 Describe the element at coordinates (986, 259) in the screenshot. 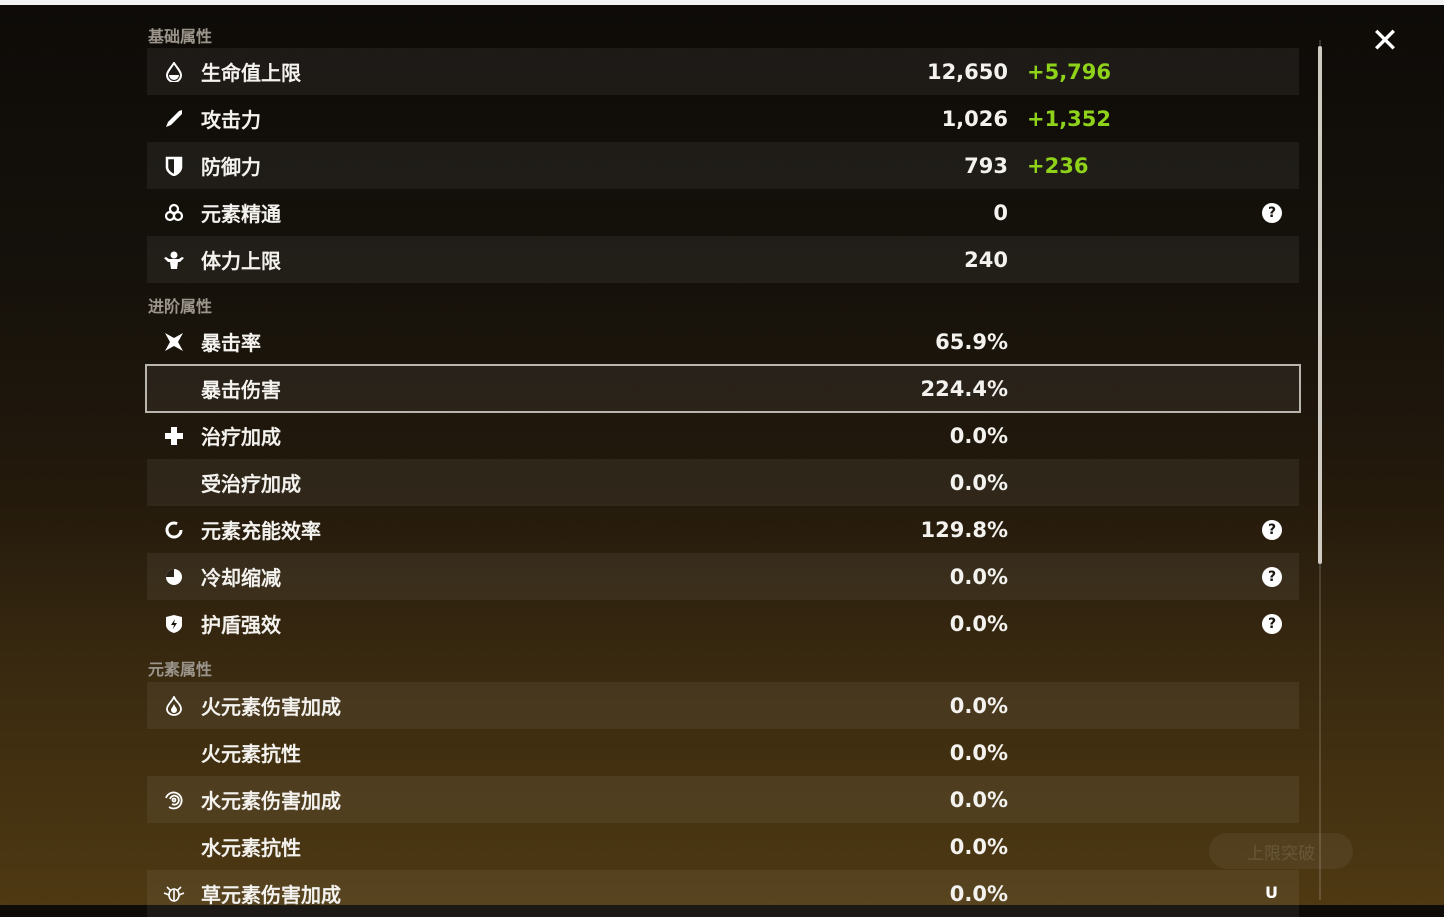

I see `stat-value: 240` at that location.